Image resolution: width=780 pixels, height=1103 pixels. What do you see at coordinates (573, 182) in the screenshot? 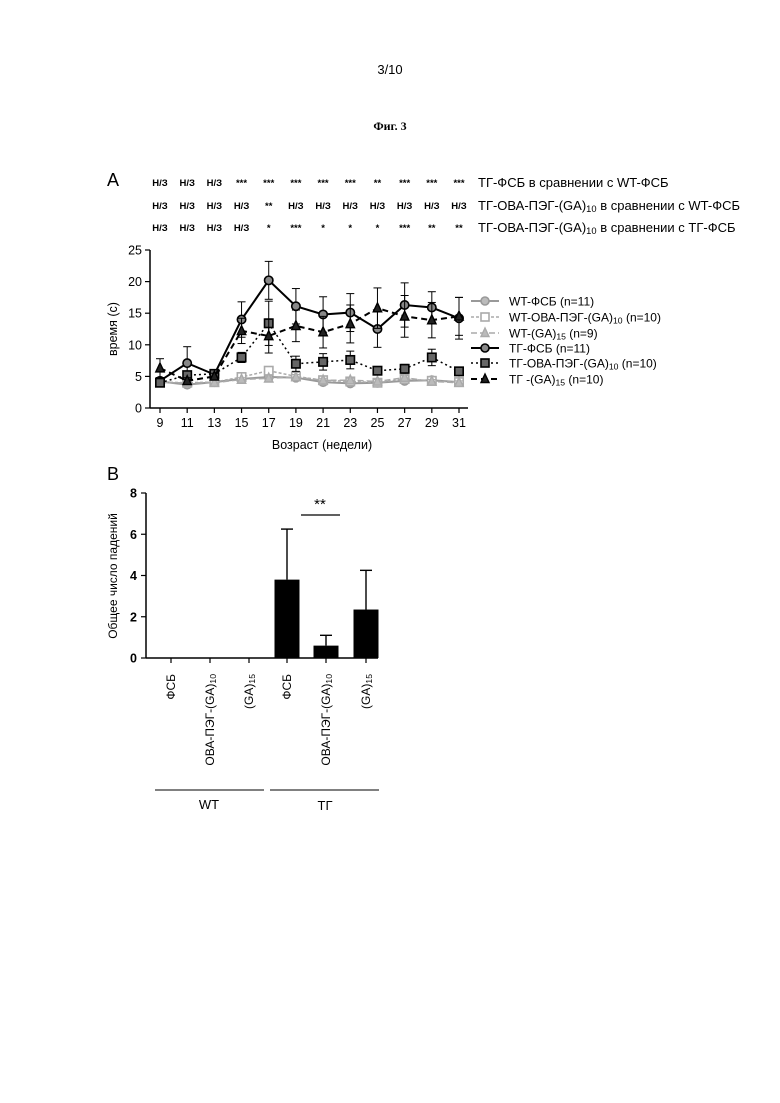
I see `comparison-label: ТГ-ФСБ в сравнении с WT-ФСБ` at bounding box center [573, 182].